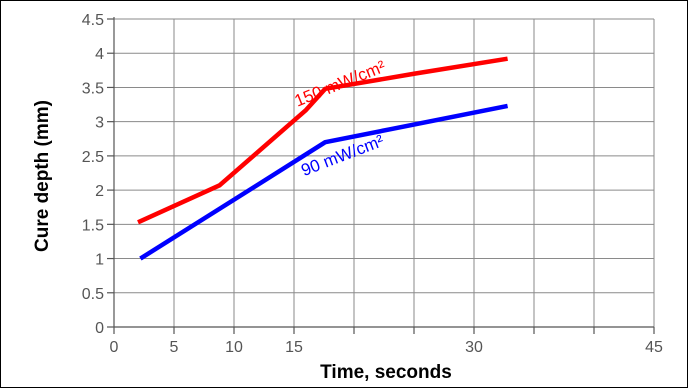 The height and width of the screenshot is (388, 688). I want to click on x-tick-label: 15, so click(294, 347).